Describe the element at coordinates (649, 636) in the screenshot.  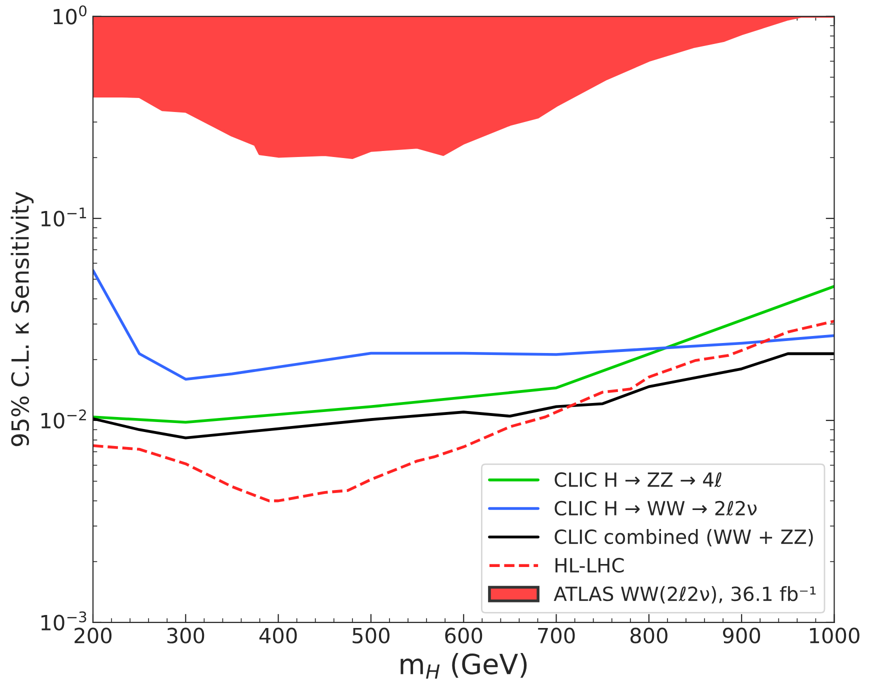
I see `x-tick-label: 800` at that location.